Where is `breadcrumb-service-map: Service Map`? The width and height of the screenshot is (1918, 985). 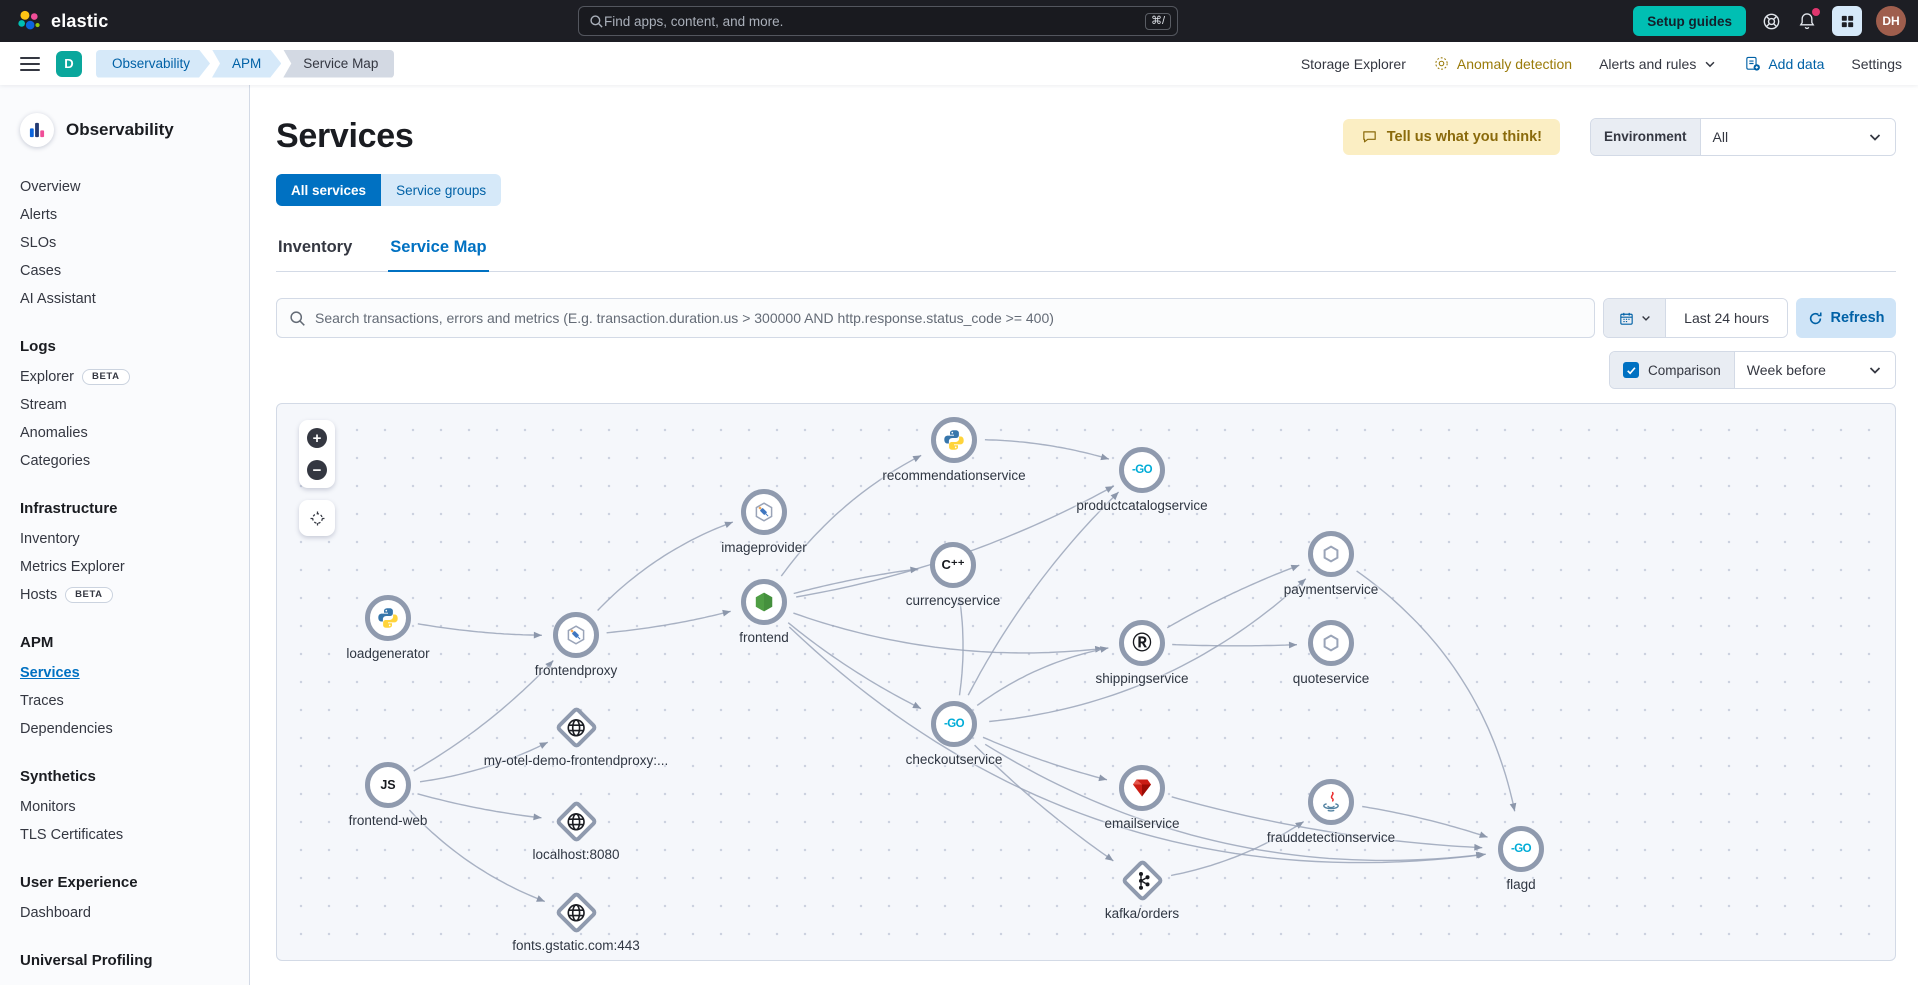
breadcrumb-service-map: Service Map is located at coordinates (339, 63).